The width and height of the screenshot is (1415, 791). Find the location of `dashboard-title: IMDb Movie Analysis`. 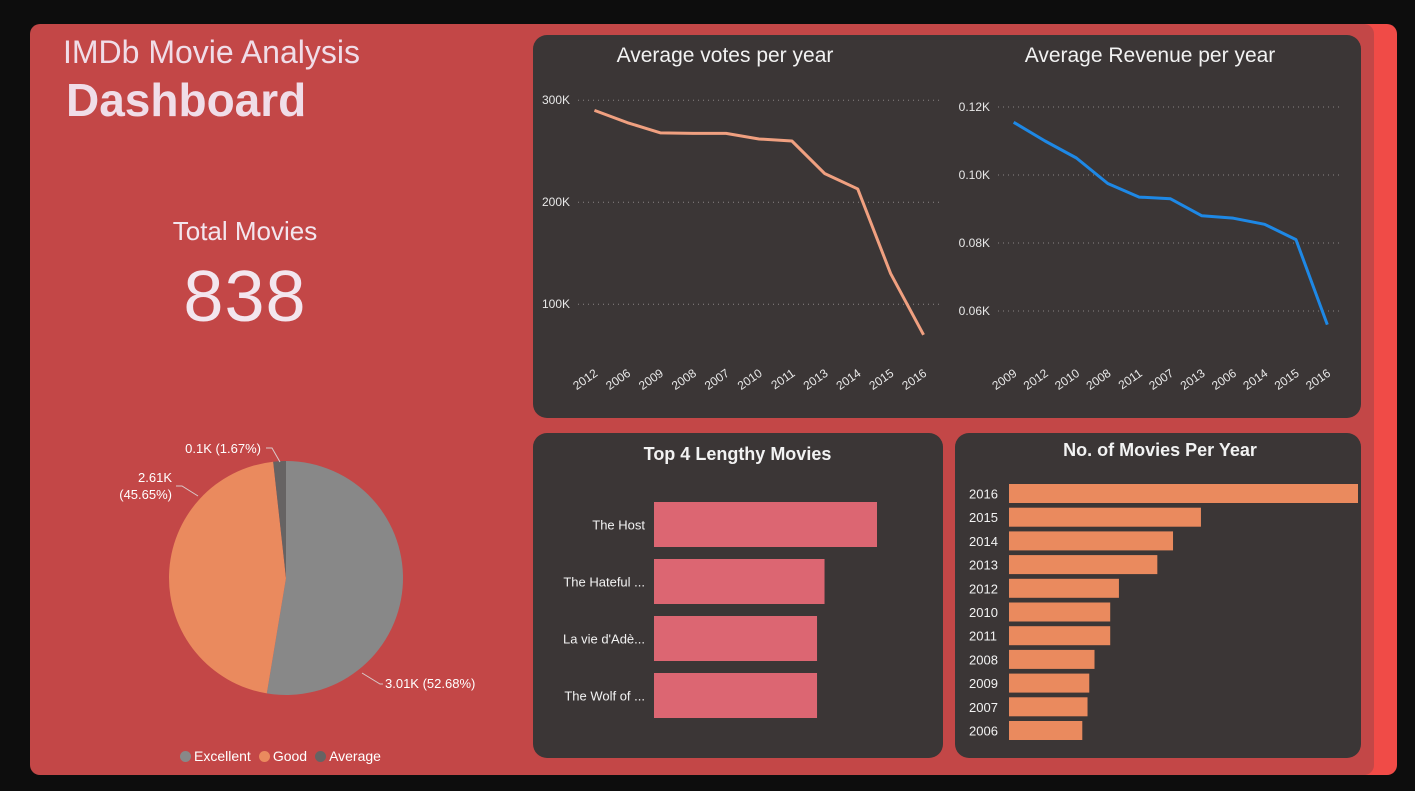

dashboard-title: IMDb Movie Analysis is located at coordinates (211, 52).